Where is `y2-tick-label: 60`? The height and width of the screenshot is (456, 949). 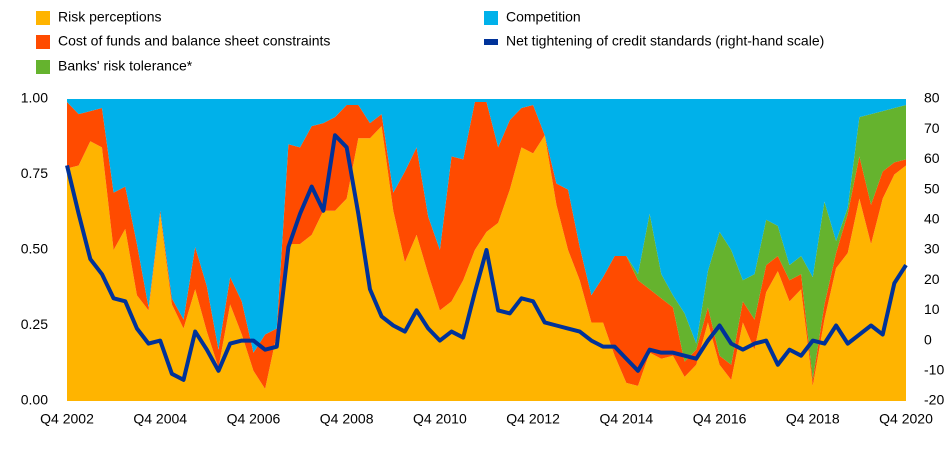 y2-tick-label: 60 is located at coordinates (932, 158).